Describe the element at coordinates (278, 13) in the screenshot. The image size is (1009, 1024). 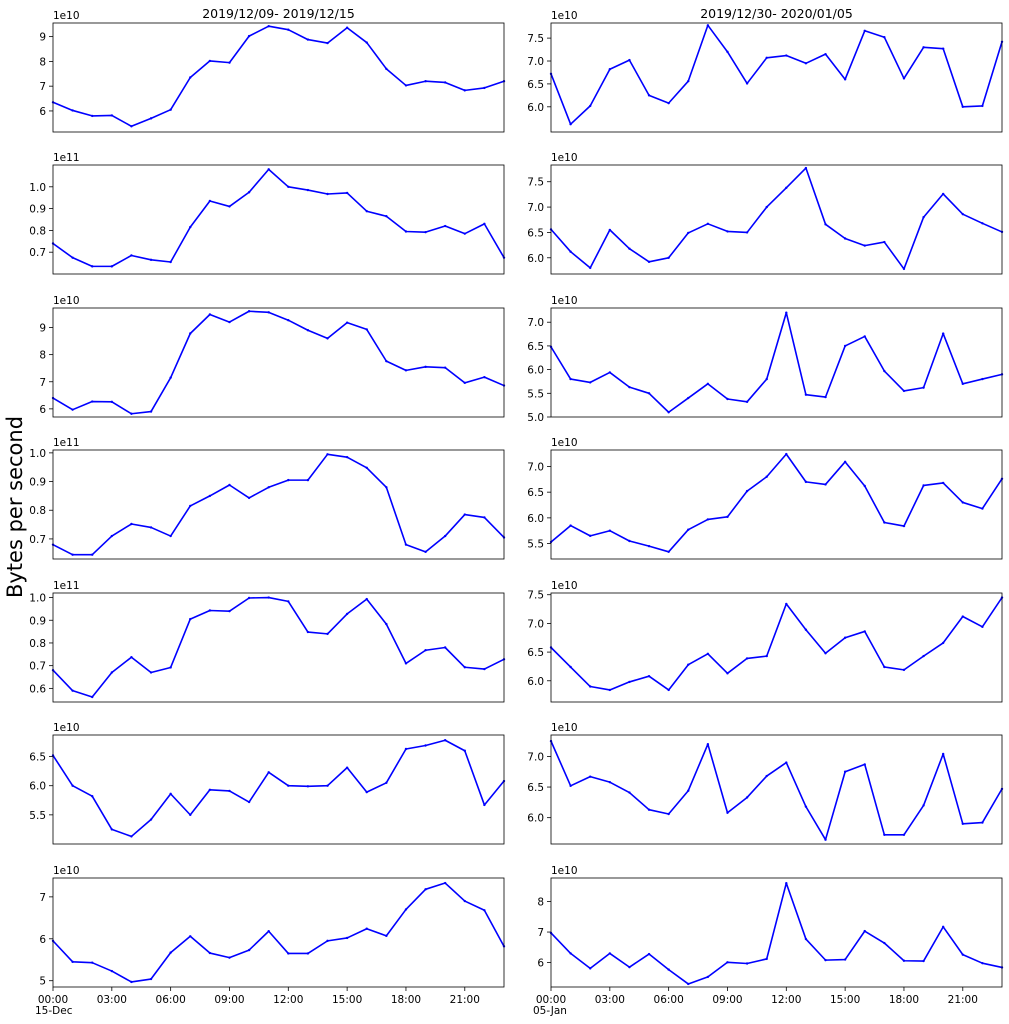
I see `panel-title: 2019/12/09- 2019/12/15` at that location.